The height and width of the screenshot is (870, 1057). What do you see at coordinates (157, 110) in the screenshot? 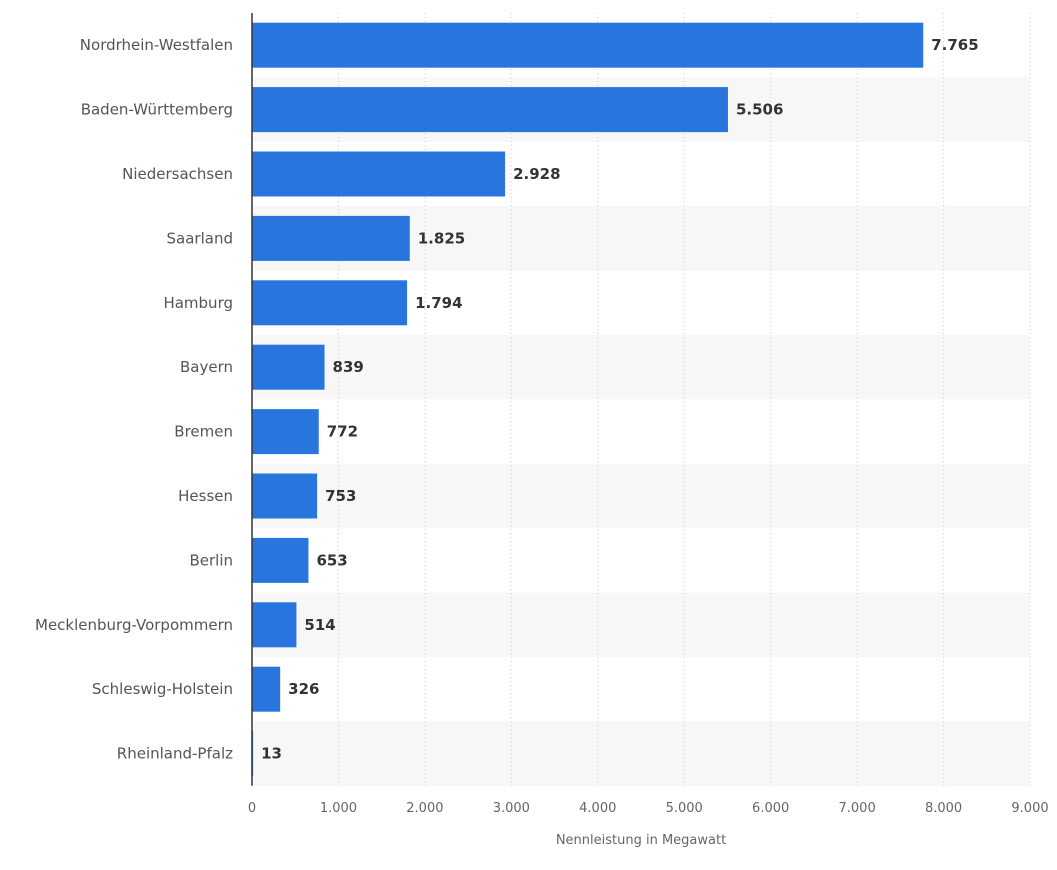
I see `category-label: Baden-Württemberg` at bounding box center [157, 110].